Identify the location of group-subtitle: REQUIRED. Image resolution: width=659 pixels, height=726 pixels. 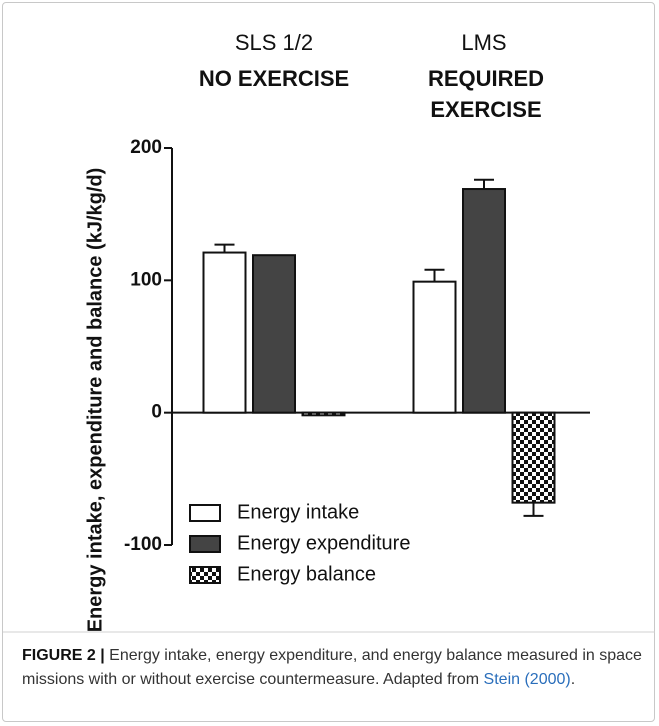
(486, 78).